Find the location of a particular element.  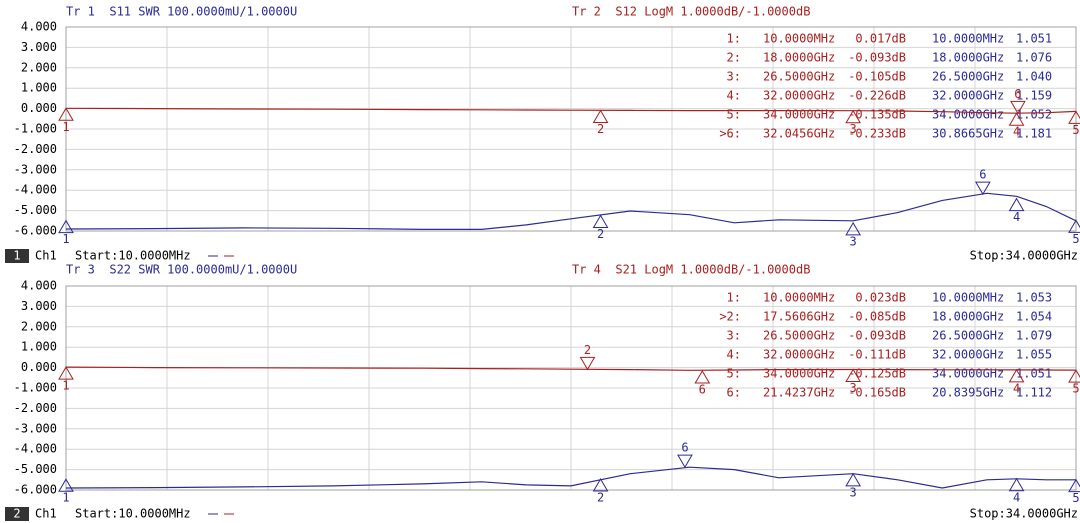

marker-value: -0.226dB is located at coordinates (877, 96).